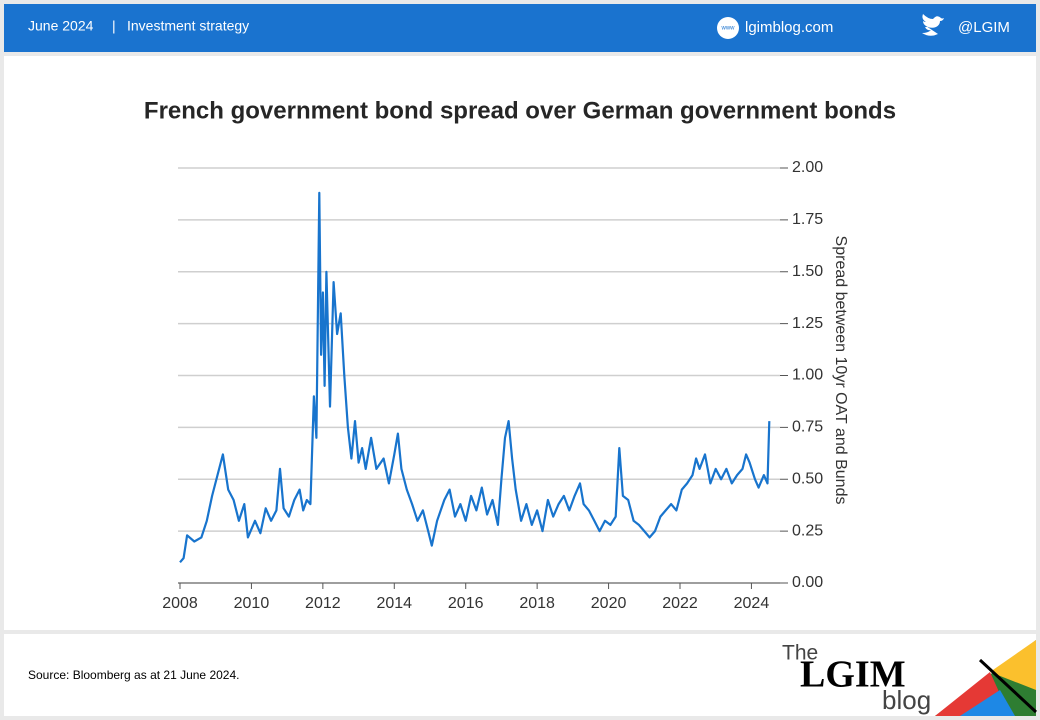 This screenshot has height=720, width=1040. Describe the element at coordinates (807, 530) in the screenshot. I see `y-tick-label: 0.25` at that location.